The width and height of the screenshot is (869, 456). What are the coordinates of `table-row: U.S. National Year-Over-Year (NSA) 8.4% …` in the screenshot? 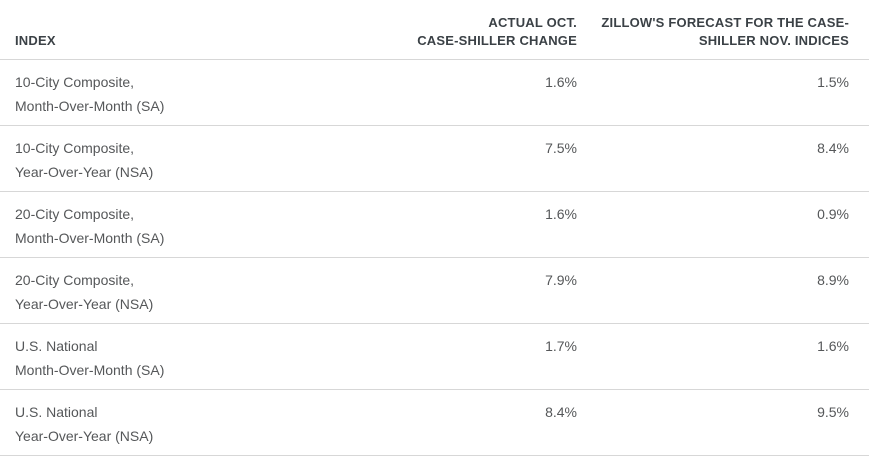 It's located at (434, 422).